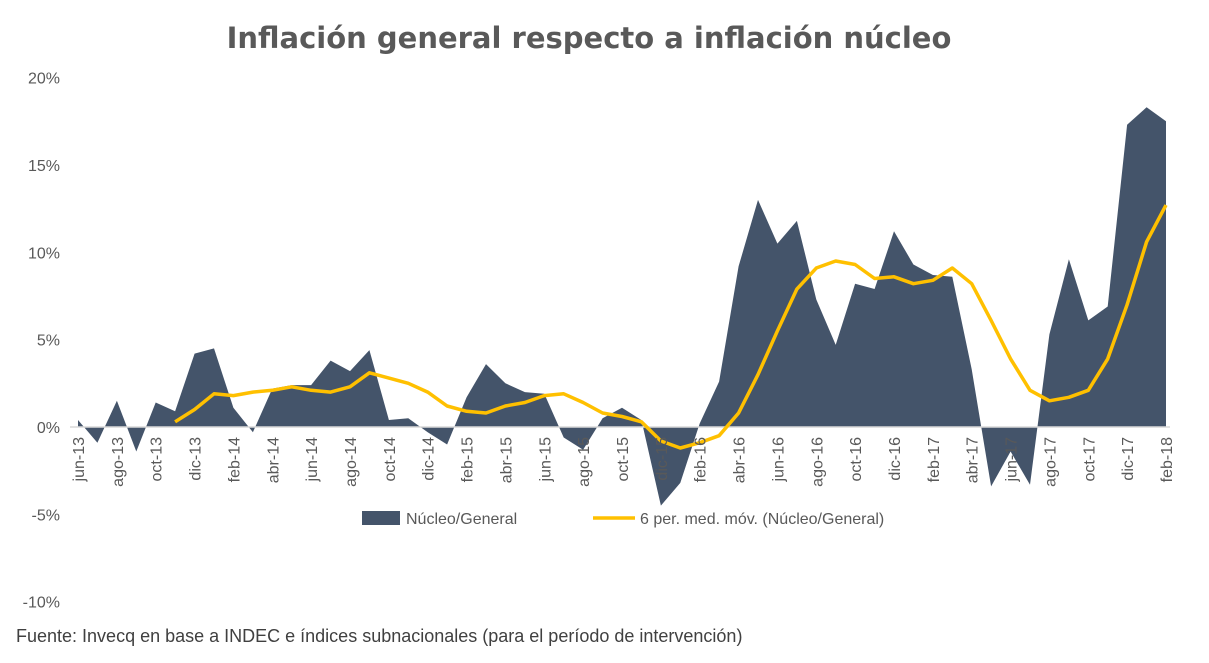  I want to click on x-tick-label: feb-14, so click(234, 459).